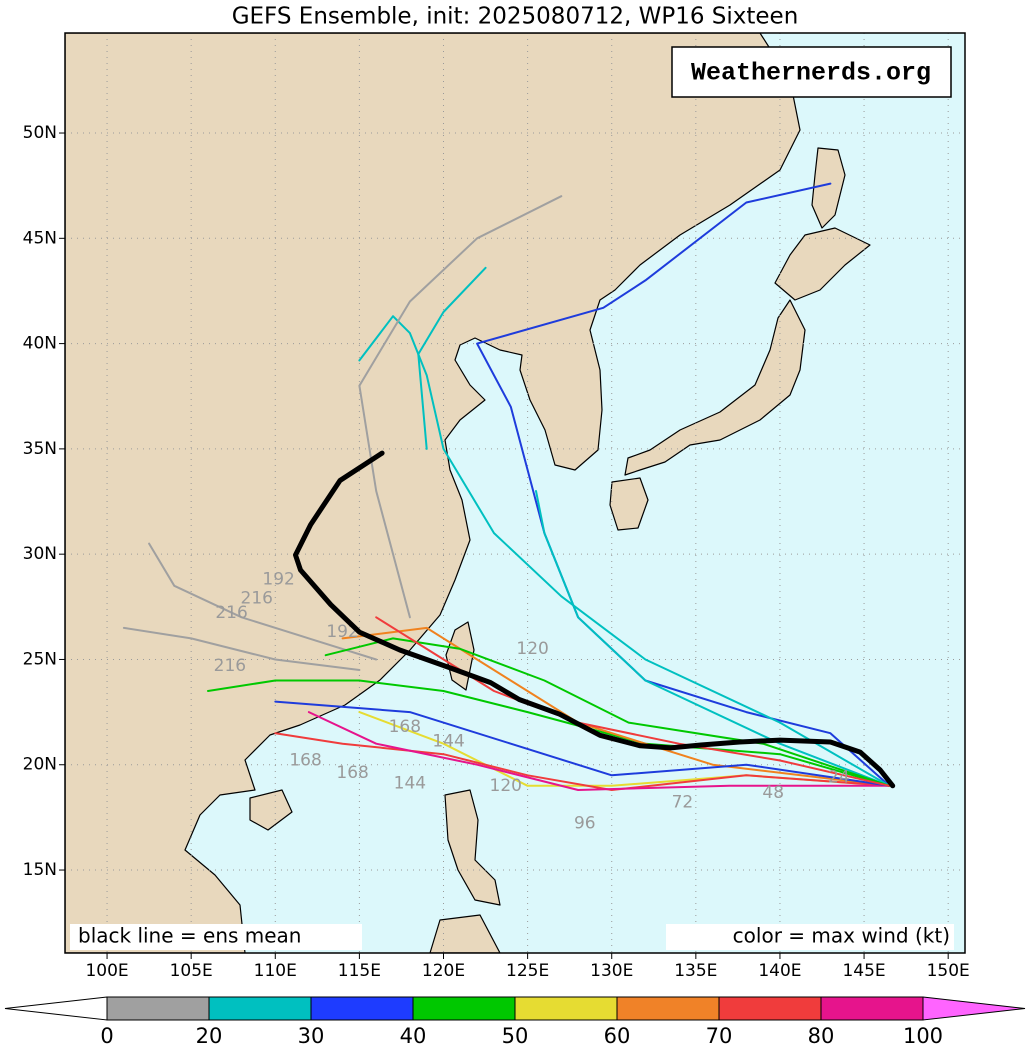 This screenshot has height=1051, width=1030. I want to click on x-tick-label: 150E, so click(948, 971).